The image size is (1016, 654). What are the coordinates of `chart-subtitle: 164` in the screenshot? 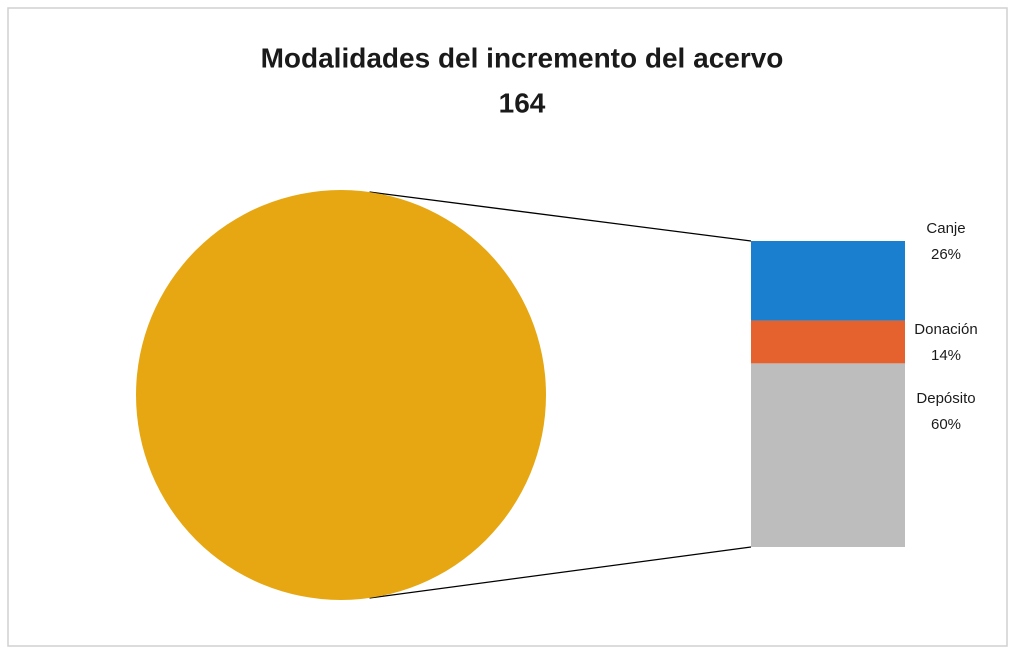 It's located at (522, 102).